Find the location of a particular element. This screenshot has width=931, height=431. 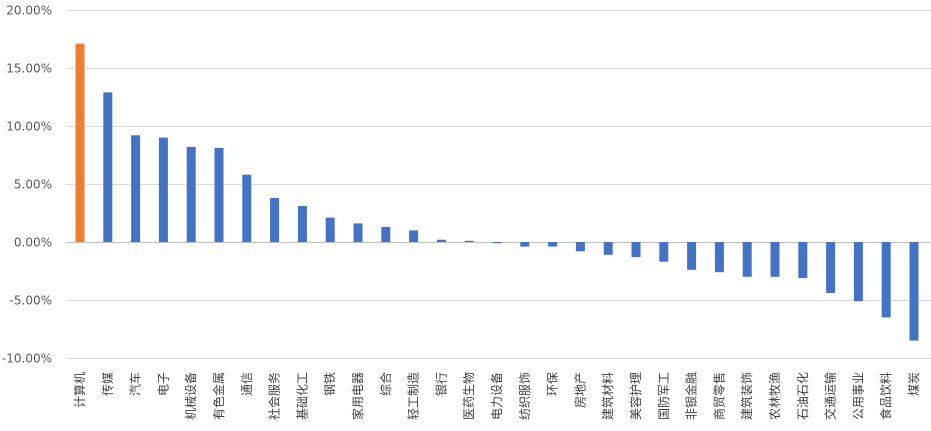

category-label: 家用电器 is located at coordinates (357, 396).